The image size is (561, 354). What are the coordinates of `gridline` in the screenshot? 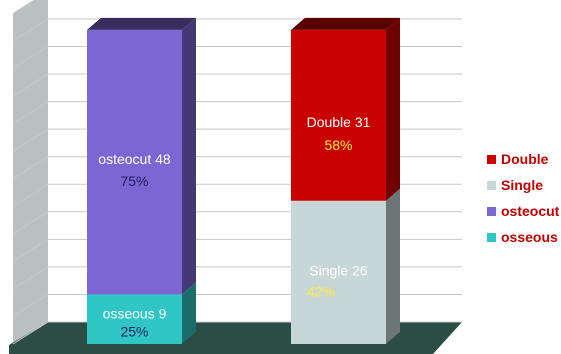 It's located at (24, 7).